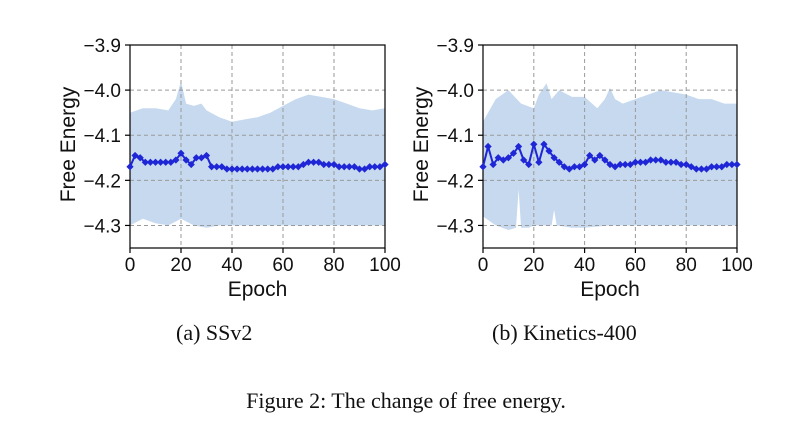  What do you see at coordinates (102, 91) in the screenshot?
I see `y-tick-label: −4.0` at bounding box center [102, 91].